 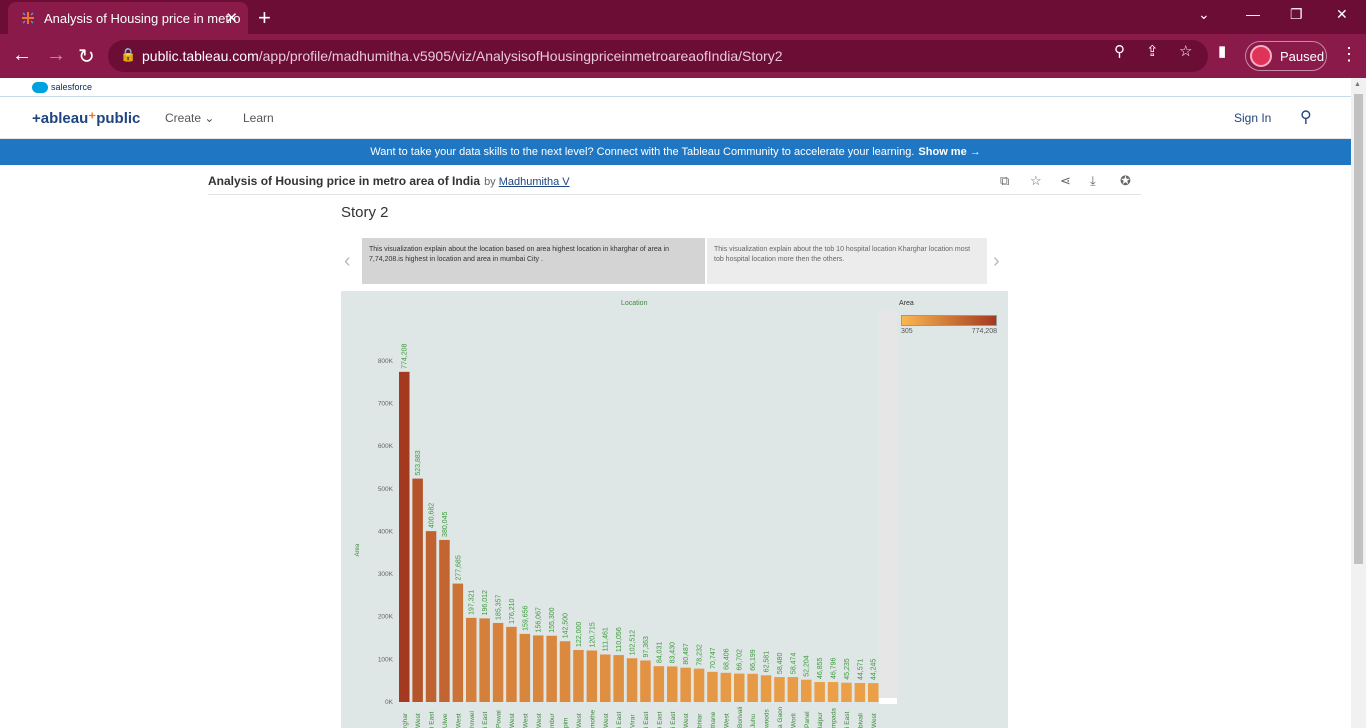 What do you see at coordinates (347, 261) in the screenshot?
I see `story-prev-icon: ‹` at bounding box center [347, 261].